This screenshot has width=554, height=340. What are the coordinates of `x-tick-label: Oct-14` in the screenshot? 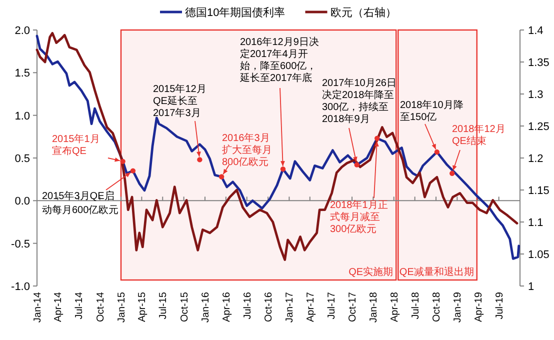 It's located at (100, 307).